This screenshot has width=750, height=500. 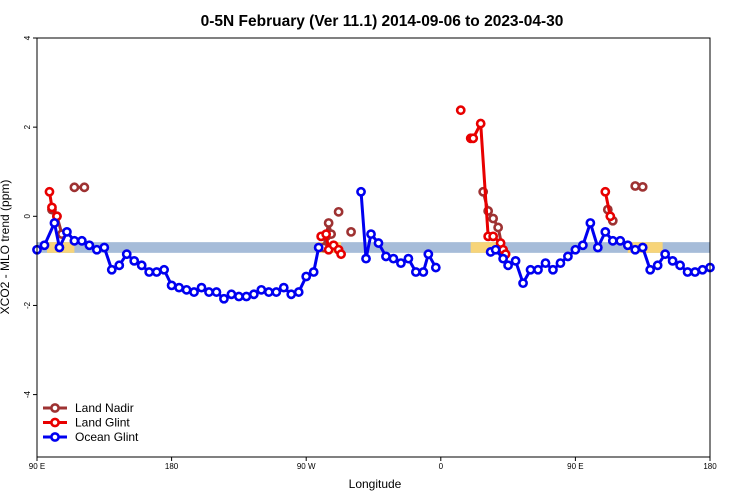 I want to click on legend-label-land-glint: Land Glint, so click(x=102, y=423).